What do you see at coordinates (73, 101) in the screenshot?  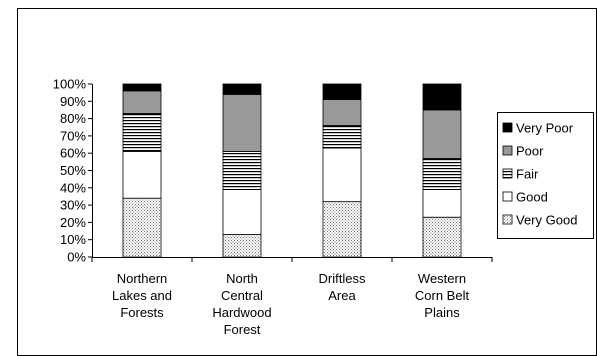 I see `y-tick-label: 90%` at bounding box center [73, 101].